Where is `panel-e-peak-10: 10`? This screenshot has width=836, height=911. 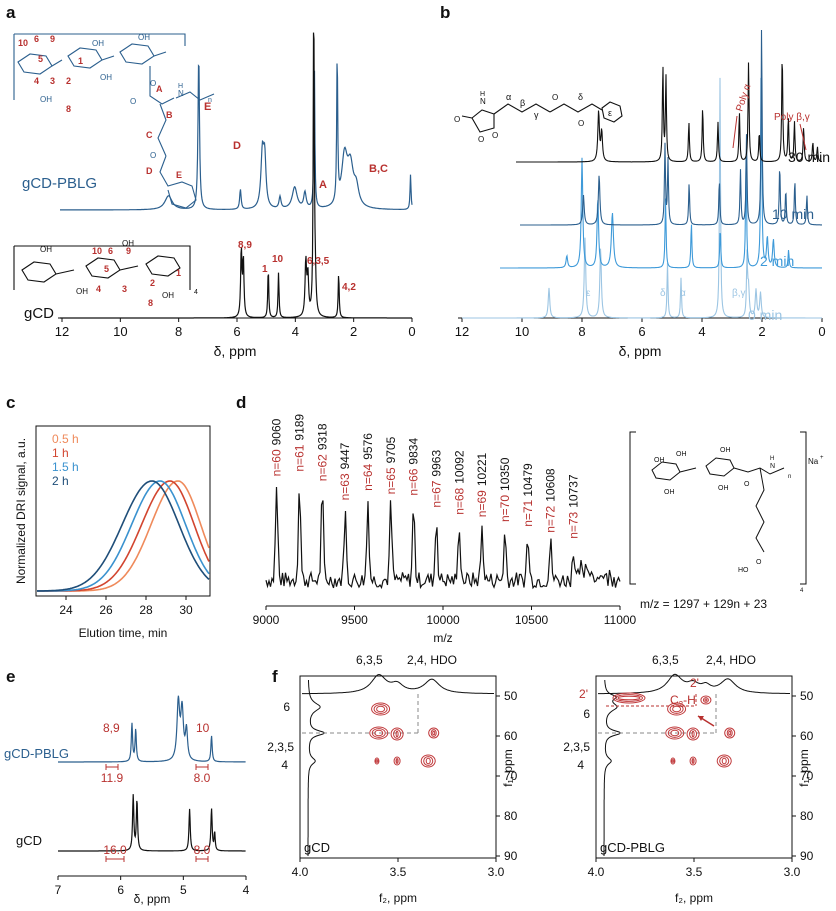
panel-e-peak-10: 10 is located at coordinates (203, 728).